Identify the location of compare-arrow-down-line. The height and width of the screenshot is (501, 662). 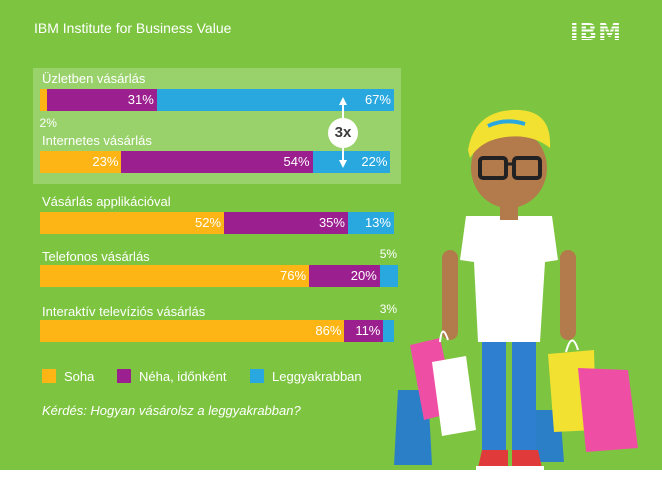
(343, 154).